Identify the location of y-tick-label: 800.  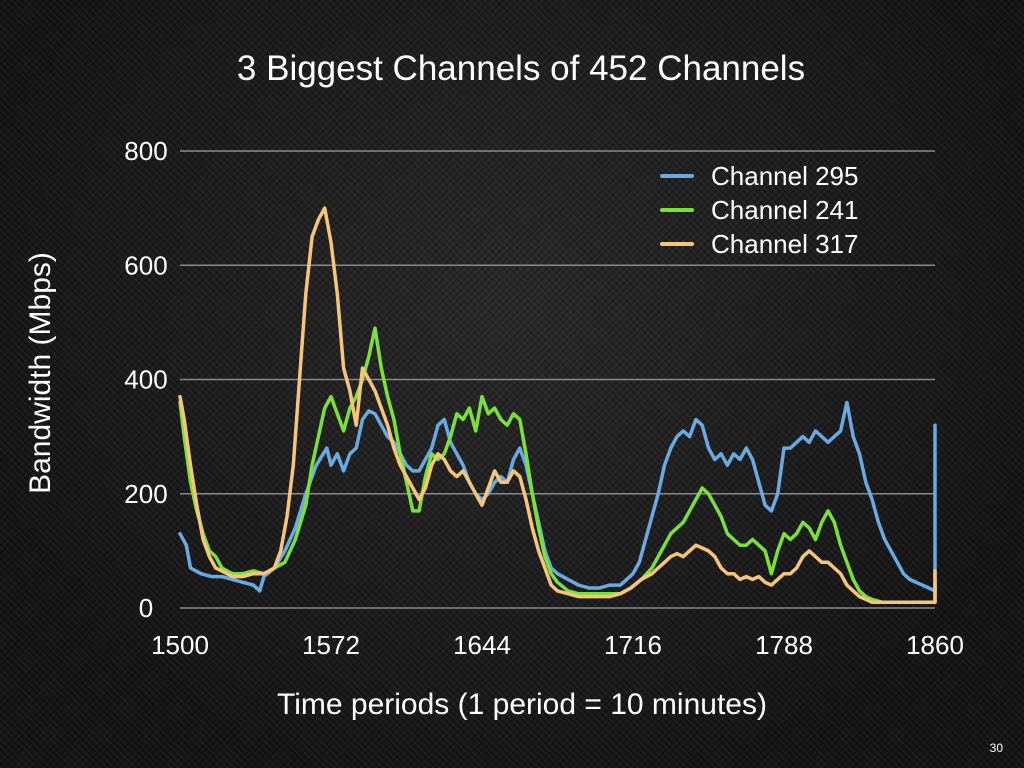
(145, 151).